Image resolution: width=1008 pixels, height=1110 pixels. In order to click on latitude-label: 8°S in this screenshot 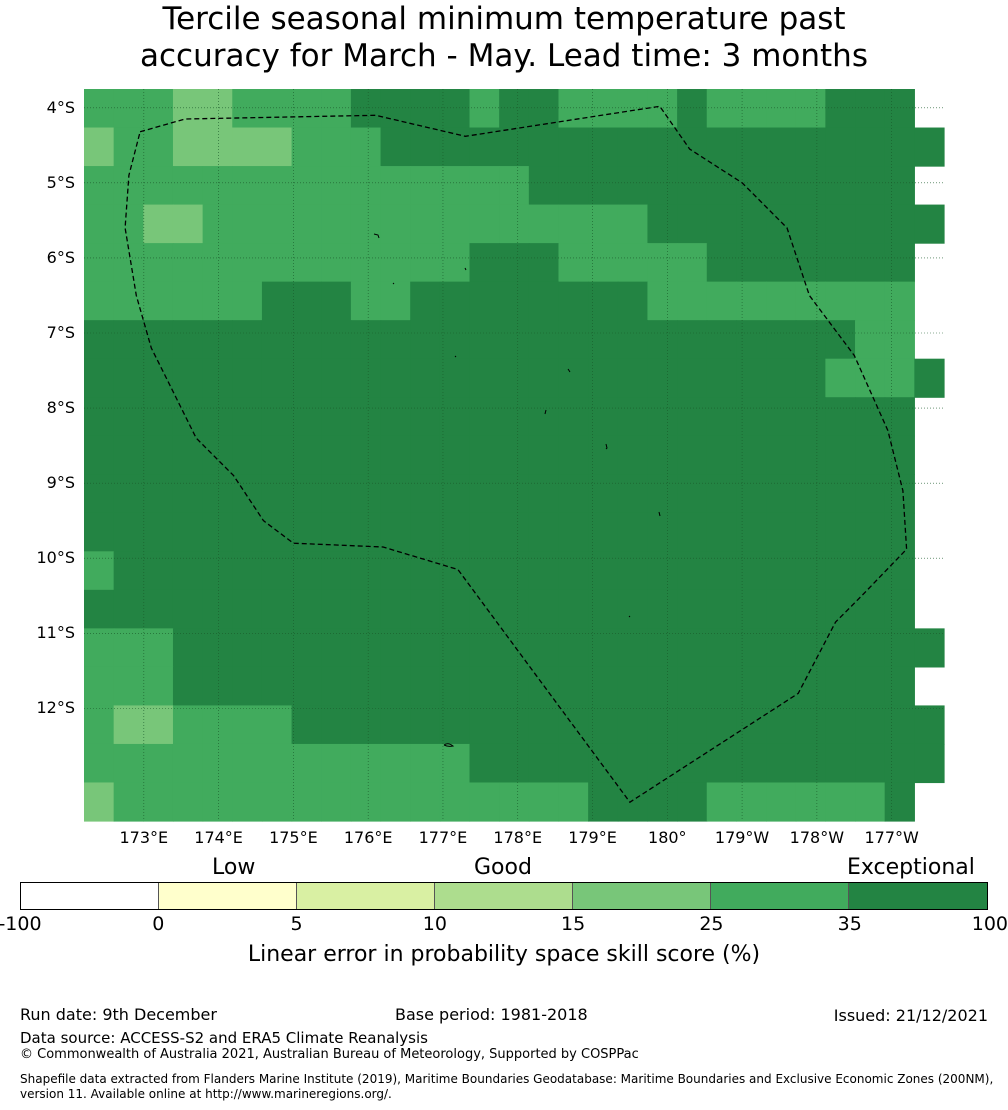, I will do `click(60, 408)`.